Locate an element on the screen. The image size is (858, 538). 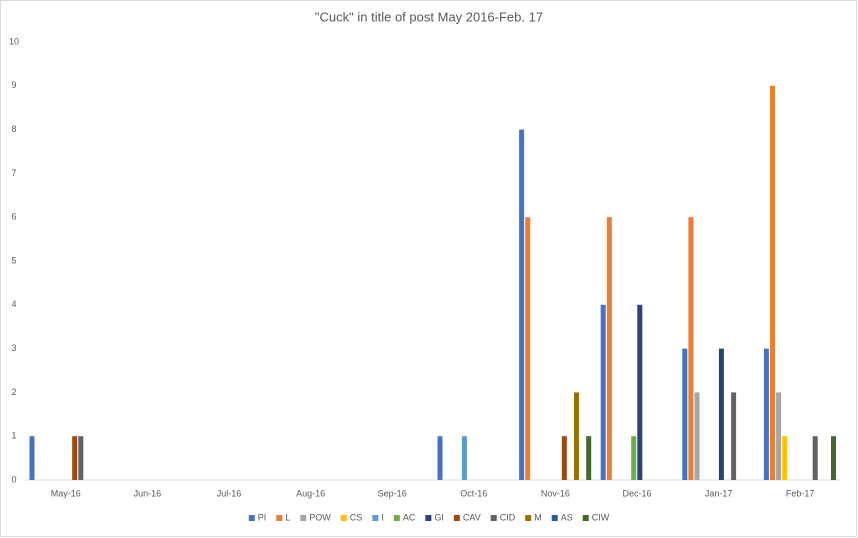
y-tick-label: 2 is located at coordinates (13, 392).